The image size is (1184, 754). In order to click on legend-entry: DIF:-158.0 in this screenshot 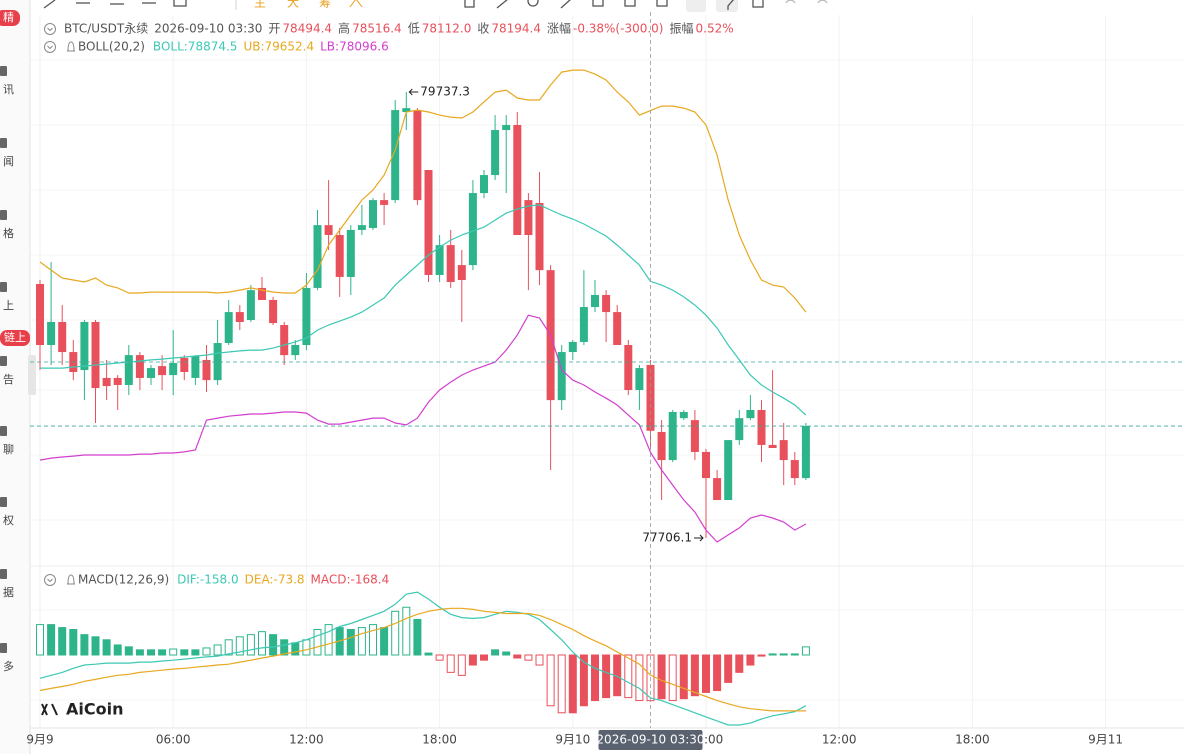, I will do `click(207, 580)`.